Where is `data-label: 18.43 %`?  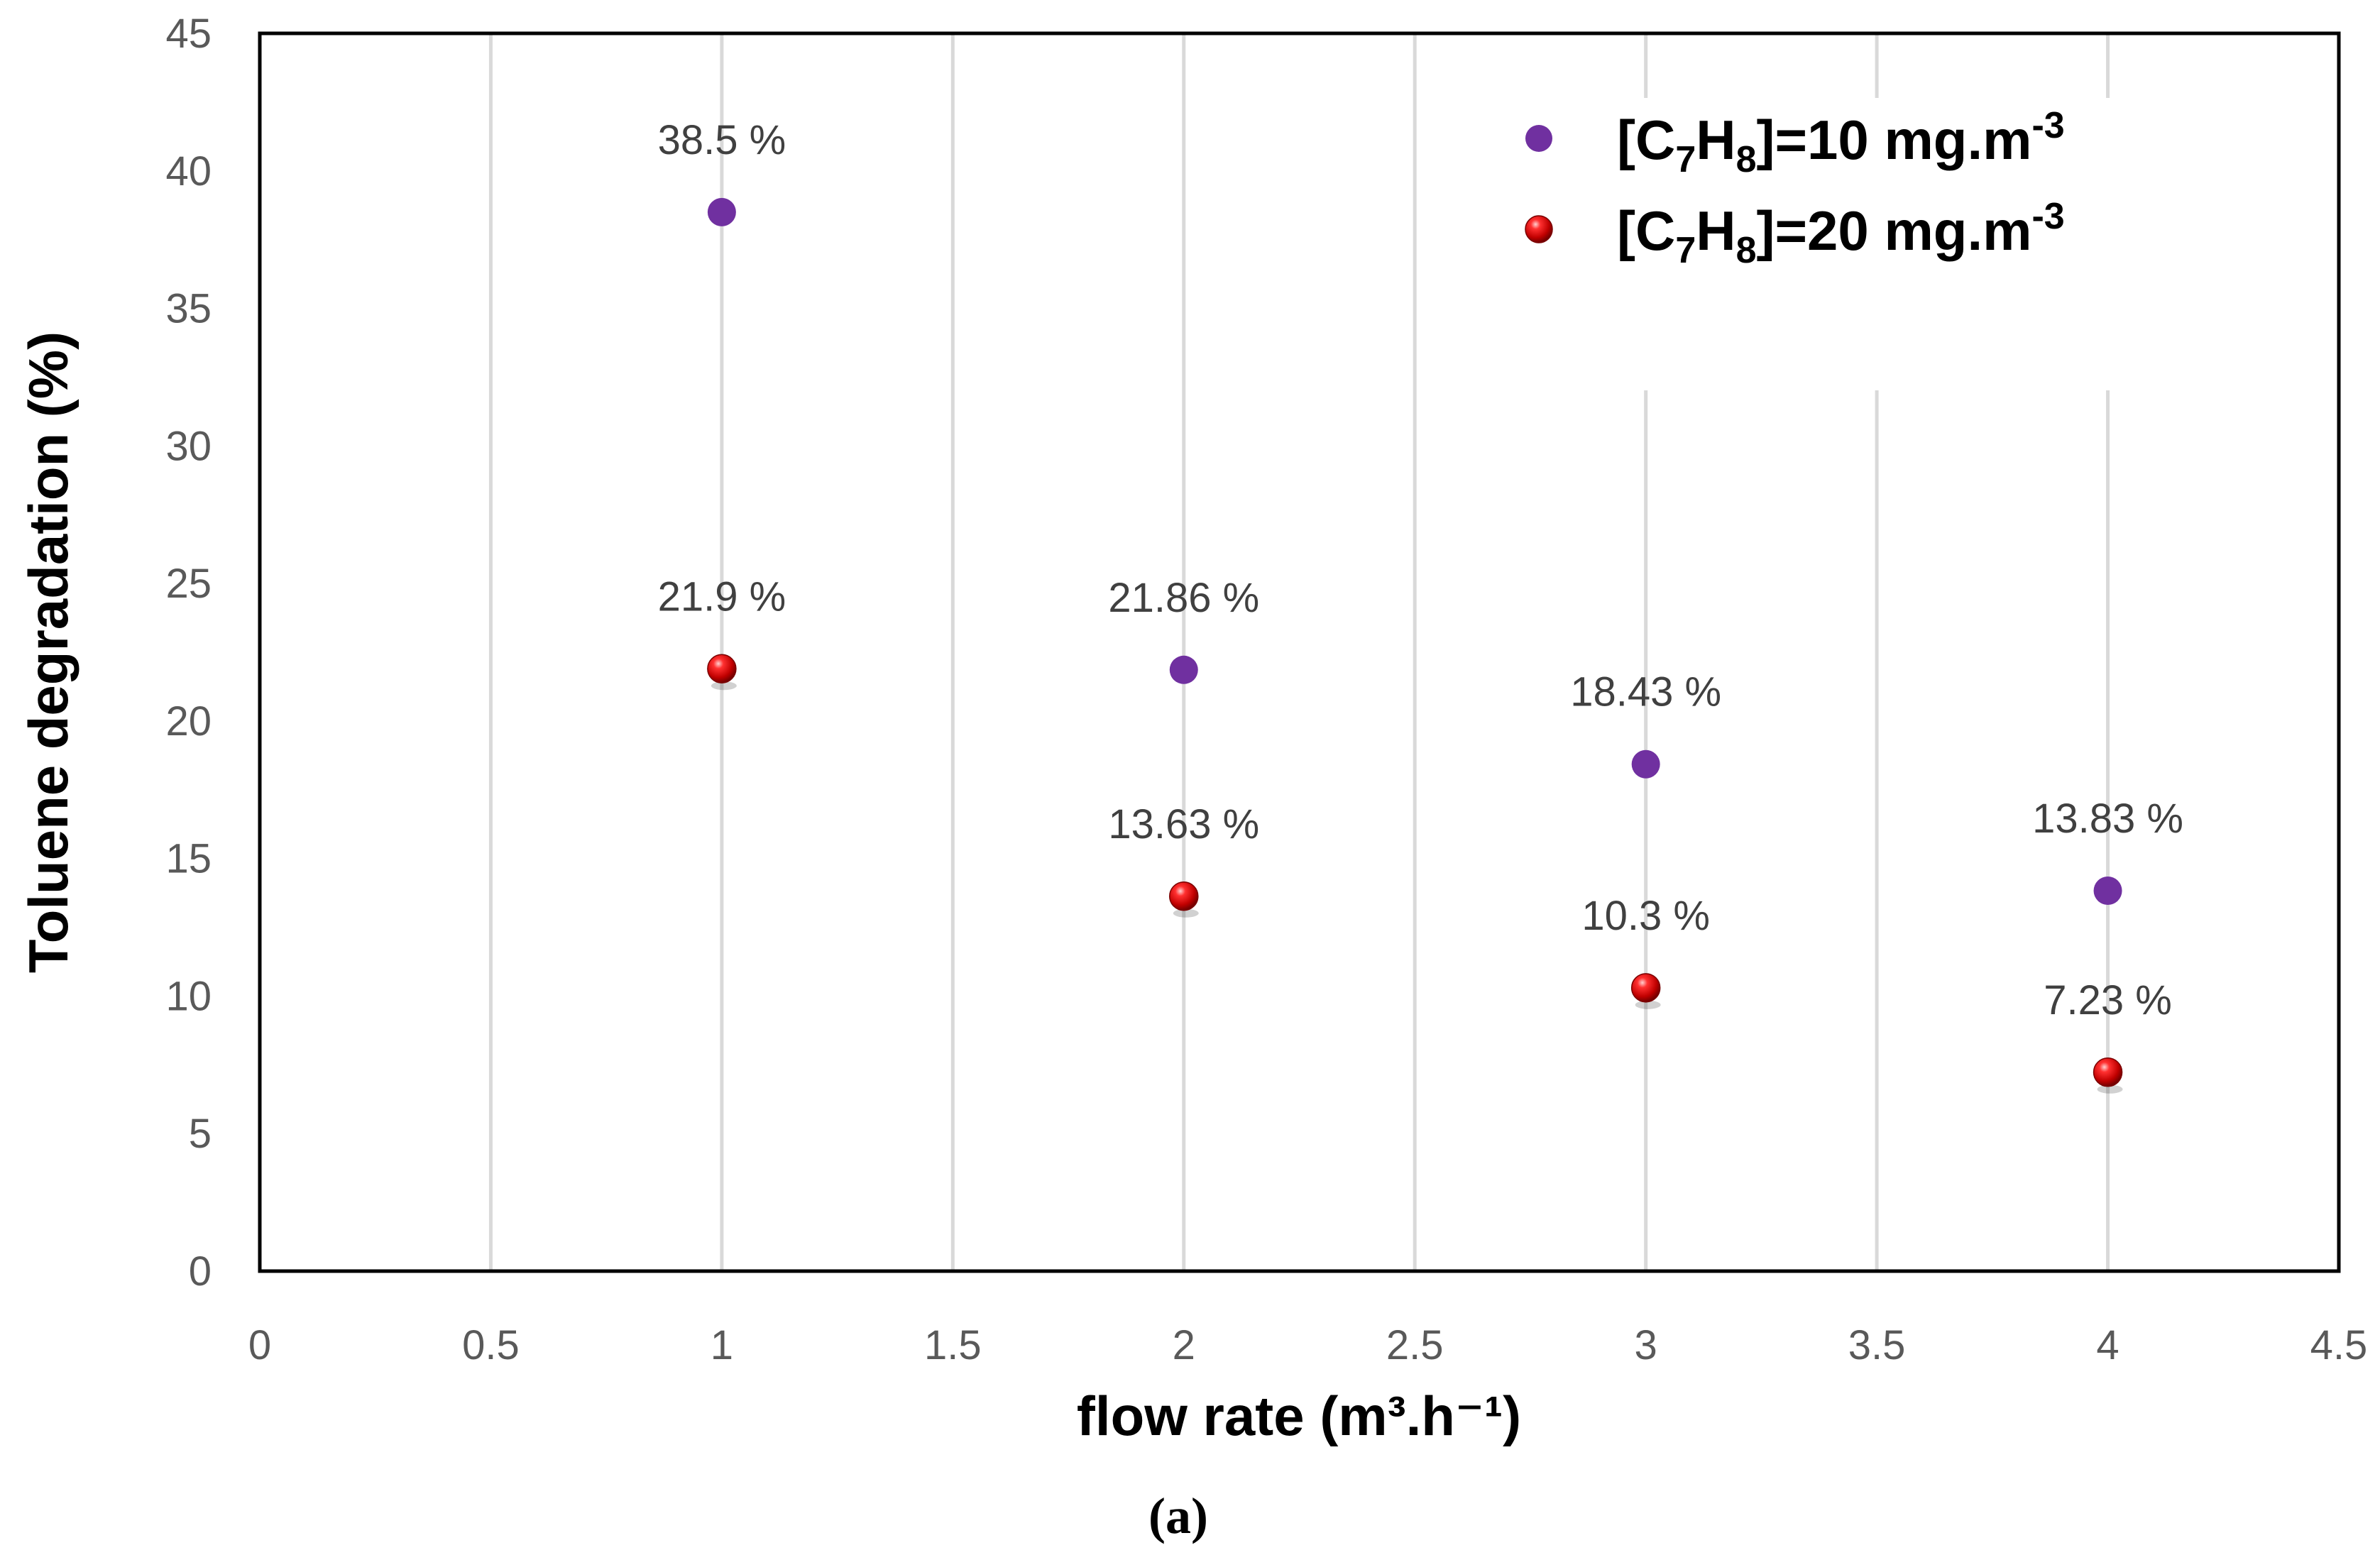
data-label: 18.43 % is located at coordinates (1646, 692).